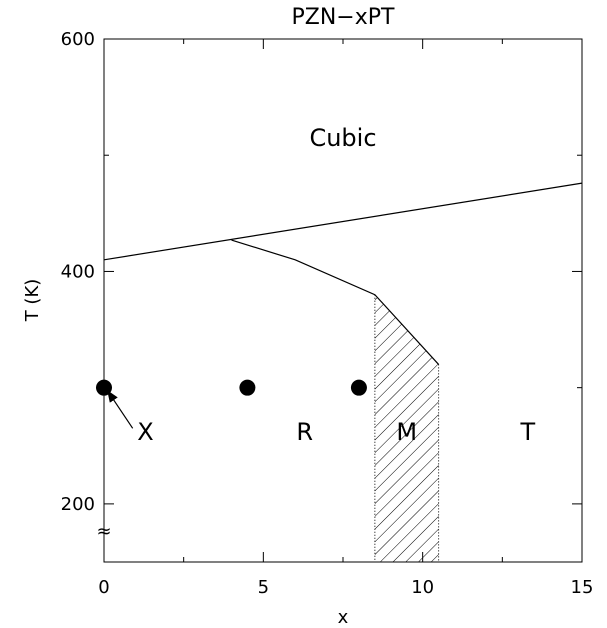  Describe the element at coordinates (406, 432) in the screenshot. I see `phase-label: M` at that location.